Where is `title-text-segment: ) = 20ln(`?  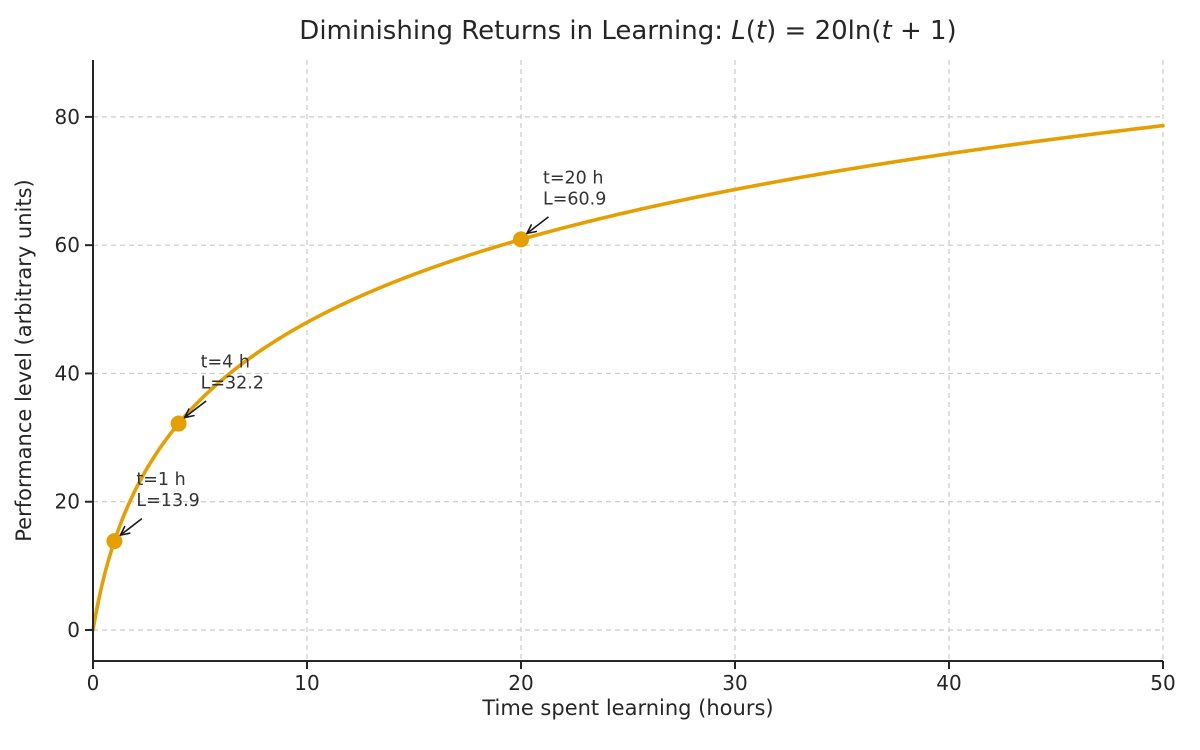 title-text-segment: ) = 20ln( is located at coordinates (824, 31).